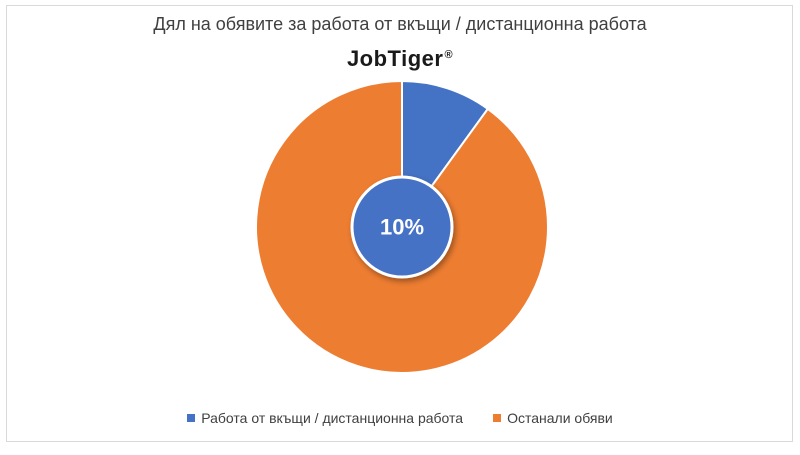  What do you see at coordinates (395, 58) in the screenshot?
I see `logo-text: JobTiger` at bounding box center [395, 58].